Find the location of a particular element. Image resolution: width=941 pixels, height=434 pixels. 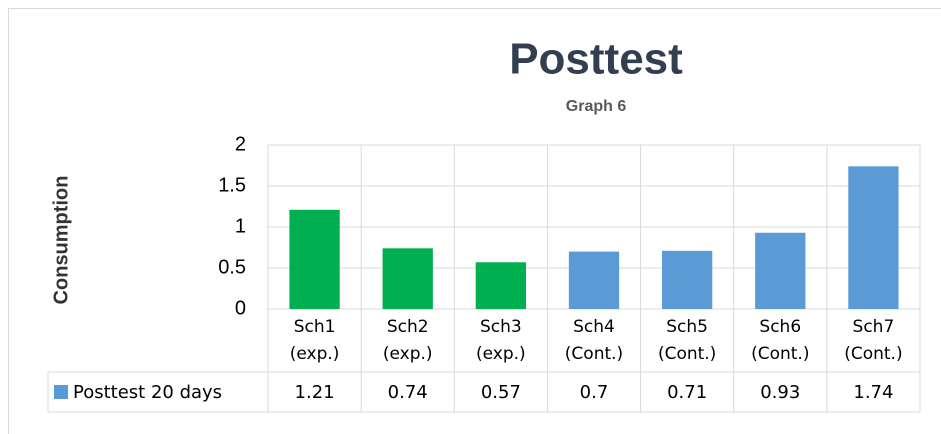

legend-label: Posttest 20 days is located at coordinates (147, 392).